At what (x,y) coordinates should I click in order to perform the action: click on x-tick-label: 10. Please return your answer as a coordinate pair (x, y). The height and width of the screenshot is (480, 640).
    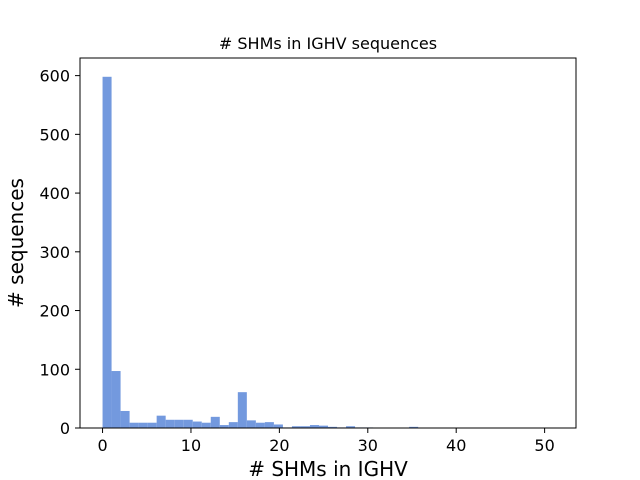
    Looking at the image, I should click on (191, 445).